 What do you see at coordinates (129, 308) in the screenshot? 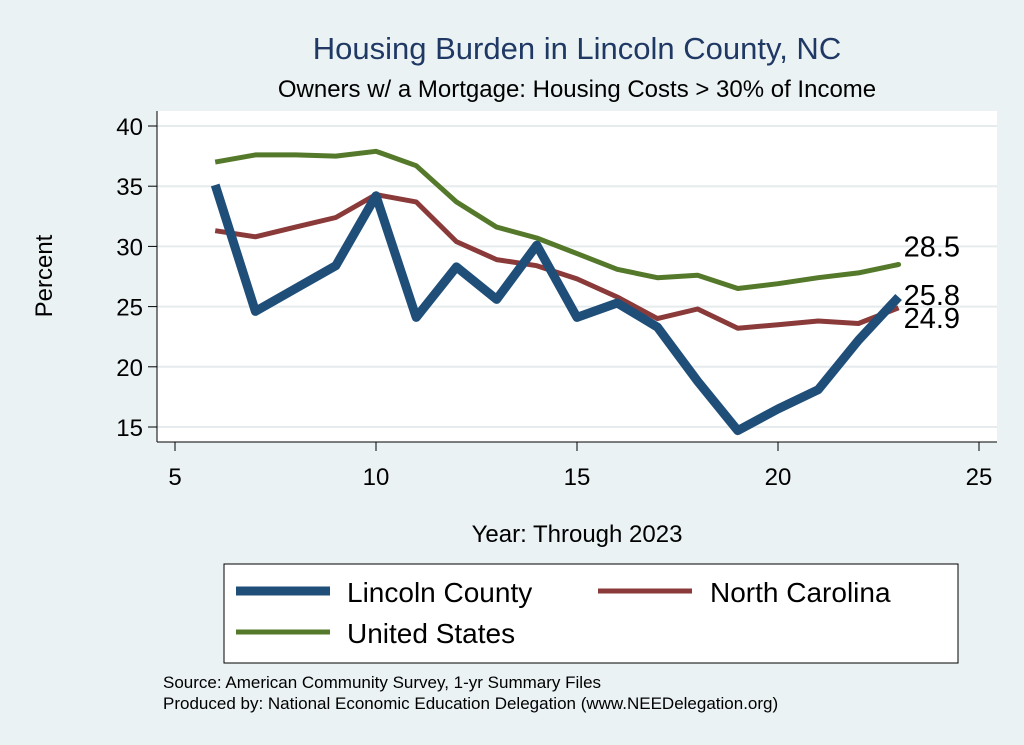
I see `y-tick-label: 25` at bounding box center [129, 308].